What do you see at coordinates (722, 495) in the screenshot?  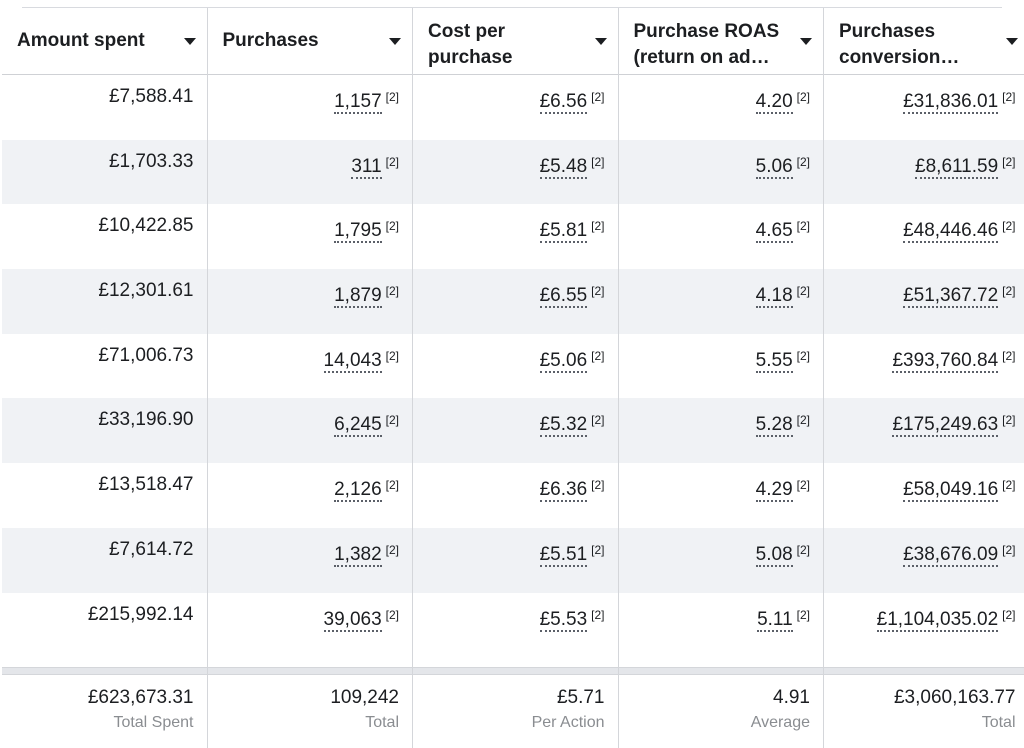 I see `table-cell: 4.29 [2]` at bounding box center [722, 495].